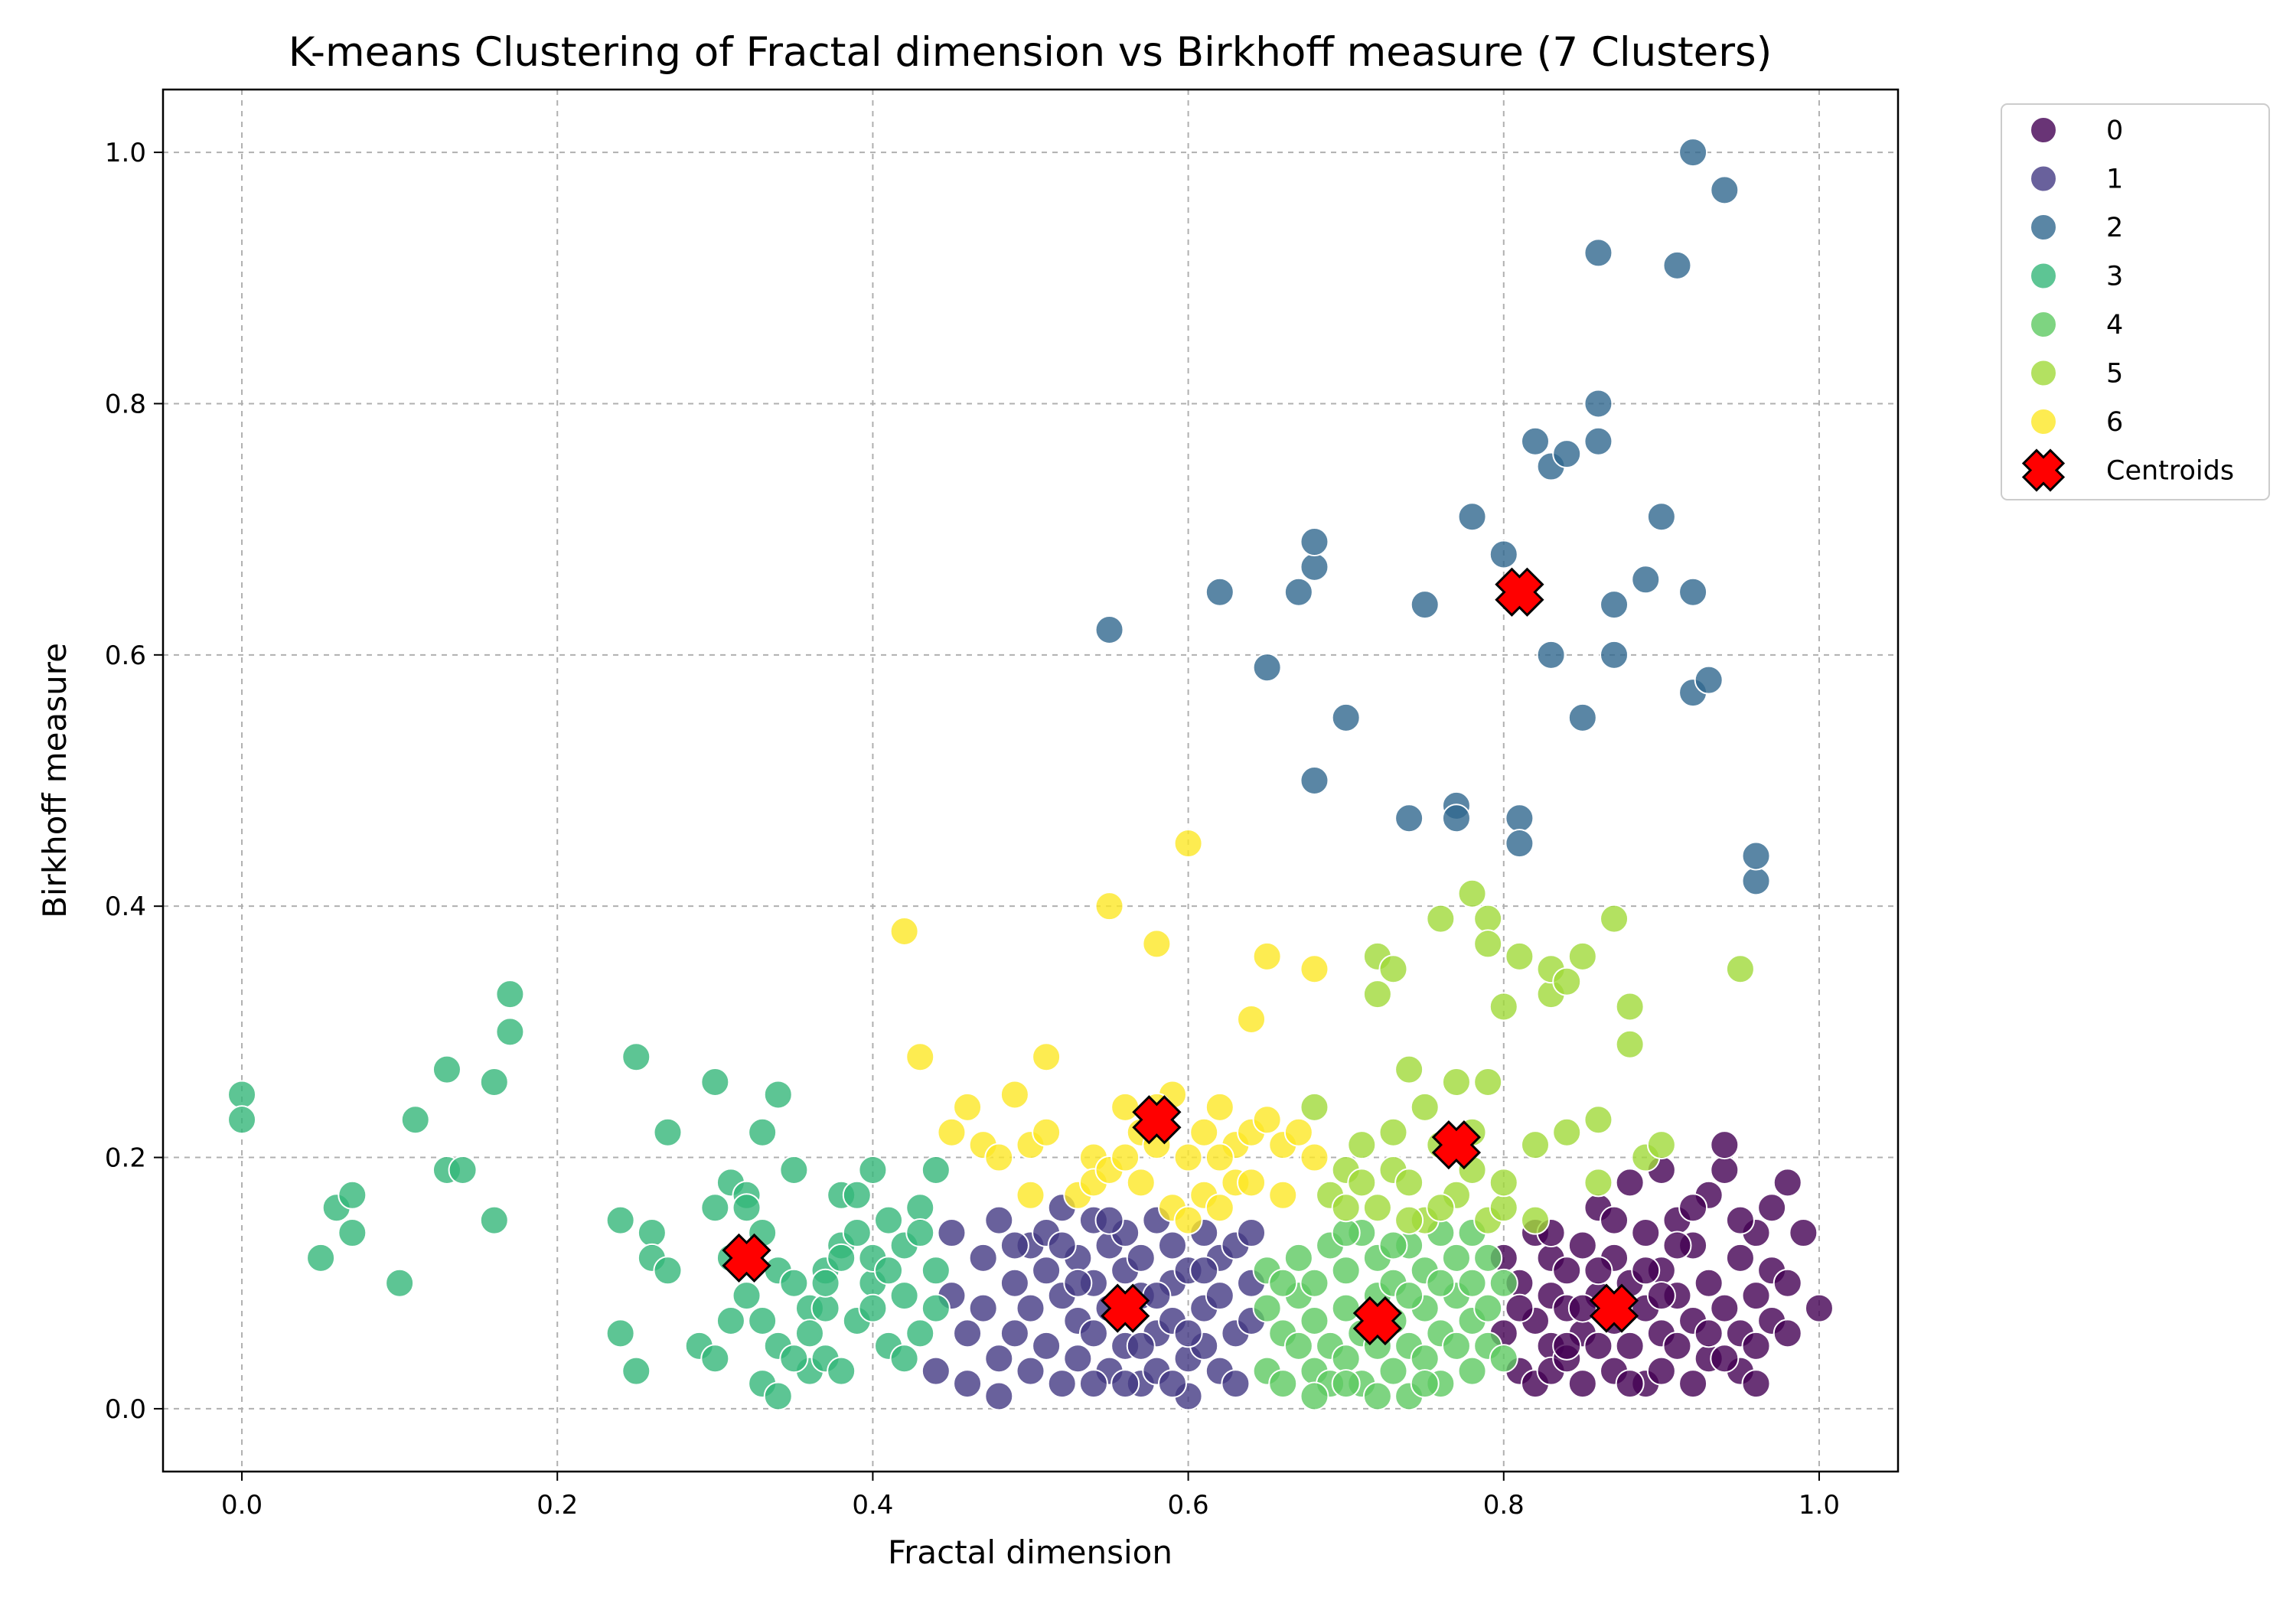 Image resolution: width=2296 pixels, height=1607 pixels. What do you see at coordinates (1819, 1505) in the screenshot?
I see `x-tick-label: 1.0` at bounding box center [1819, 1505].